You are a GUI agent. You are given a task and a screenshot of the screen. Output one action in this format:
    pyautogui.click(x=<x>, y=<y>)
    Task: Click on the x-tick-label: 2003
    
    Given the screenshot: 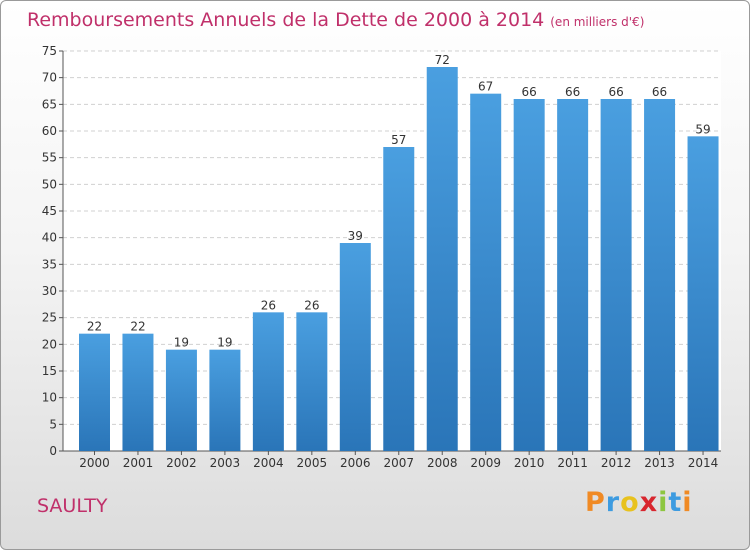 What is the action you would take?
    pyautogui.click(x=225, y=463)
    